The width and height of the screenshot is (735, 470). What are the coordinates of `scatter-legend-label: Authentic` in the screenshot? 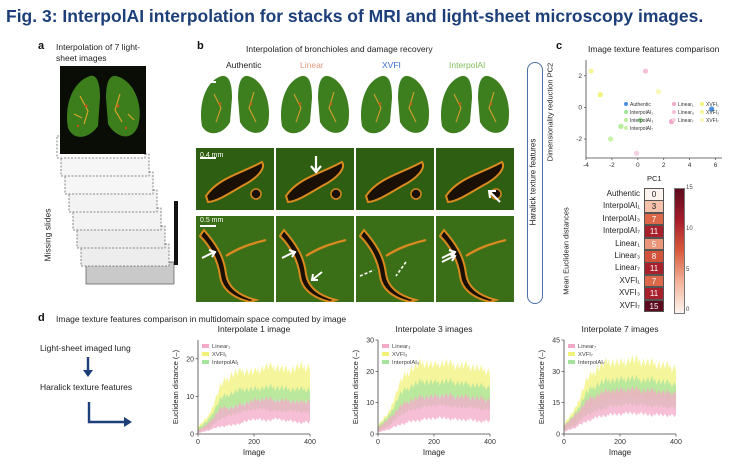 It's located at (640, 105).